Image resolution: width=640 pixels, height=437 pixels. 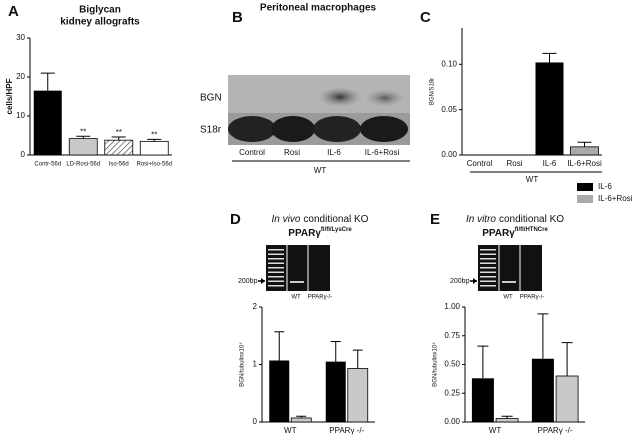 What do you see at coordinates (292, 152) in the screenshot?
I see `blot-lane-label: Rosi` at bounding box center [292, 152].